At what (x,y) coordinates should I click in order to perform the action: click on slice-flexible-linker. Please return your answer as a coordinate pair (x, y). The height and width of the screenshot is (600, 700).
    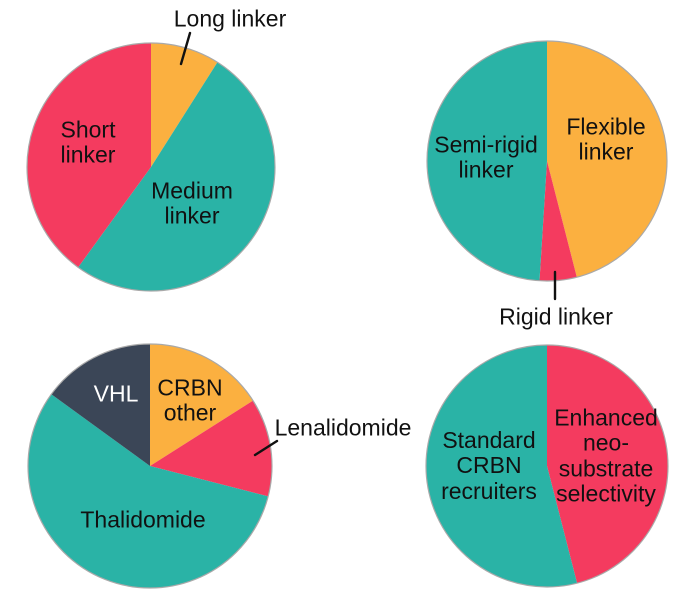
    Looking at the image, I should click on (607, 159).